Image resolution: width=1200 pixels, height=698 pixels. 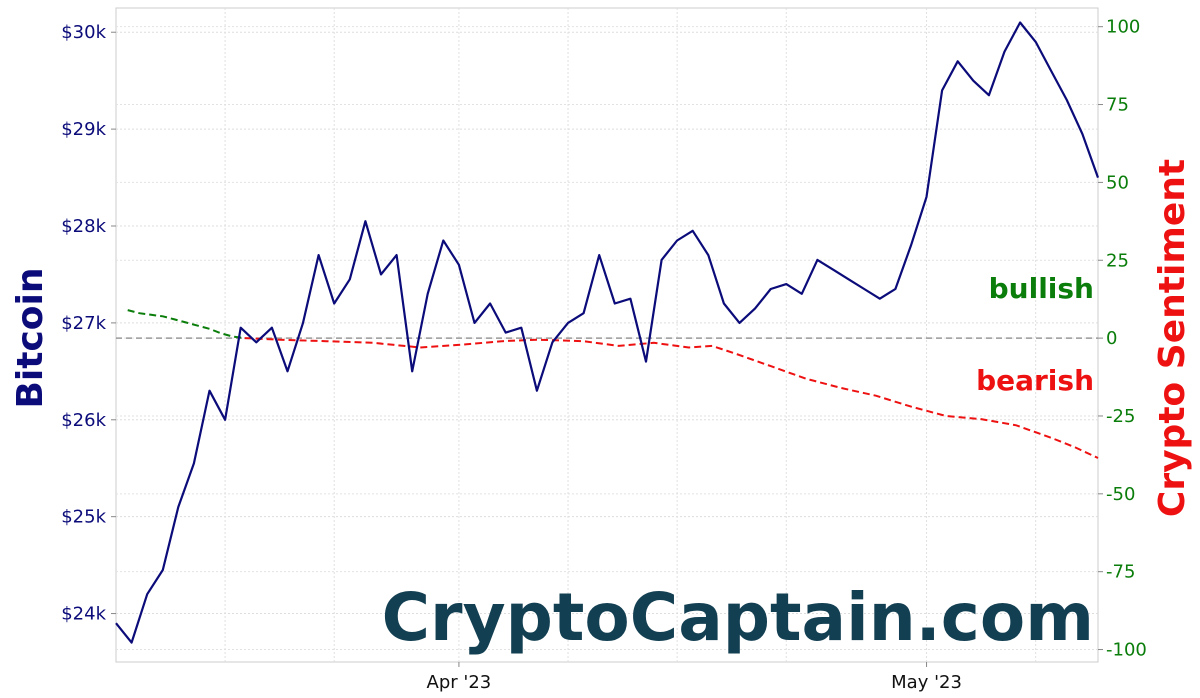 I want to click on bullish-annotation: bullish, so click(x=1041, y=288).